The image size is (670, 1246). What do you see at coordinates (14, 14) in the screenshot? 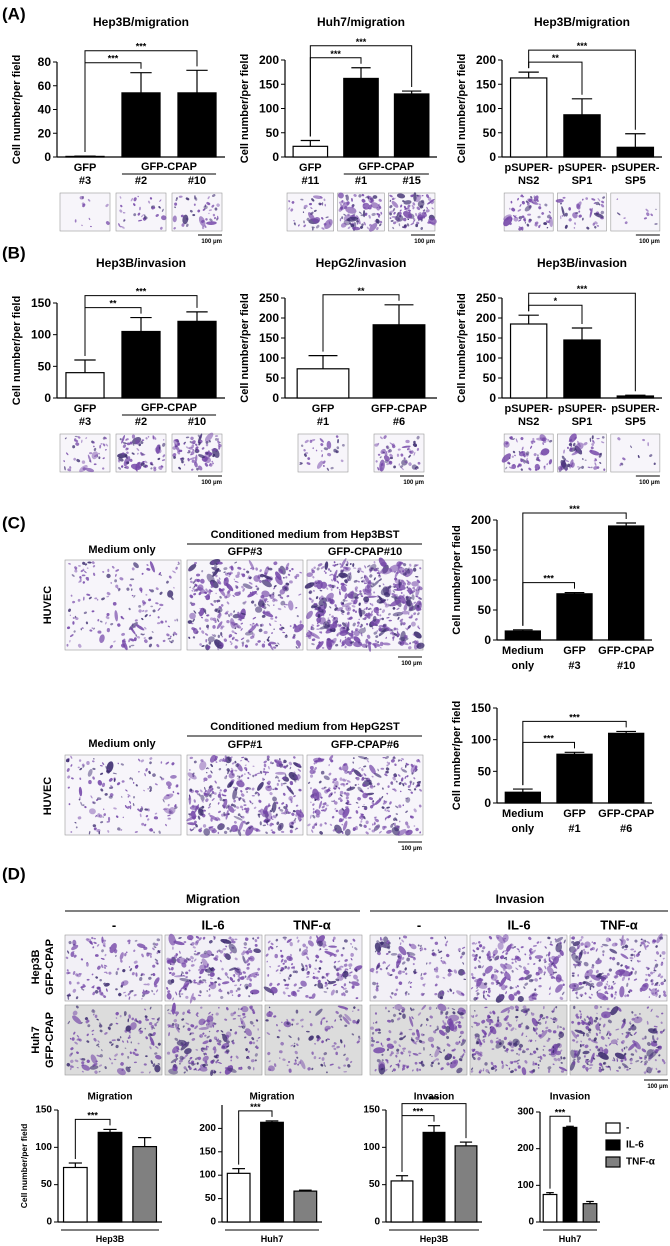
I see `panel-label: (A)` at bounding box center [14, 14].